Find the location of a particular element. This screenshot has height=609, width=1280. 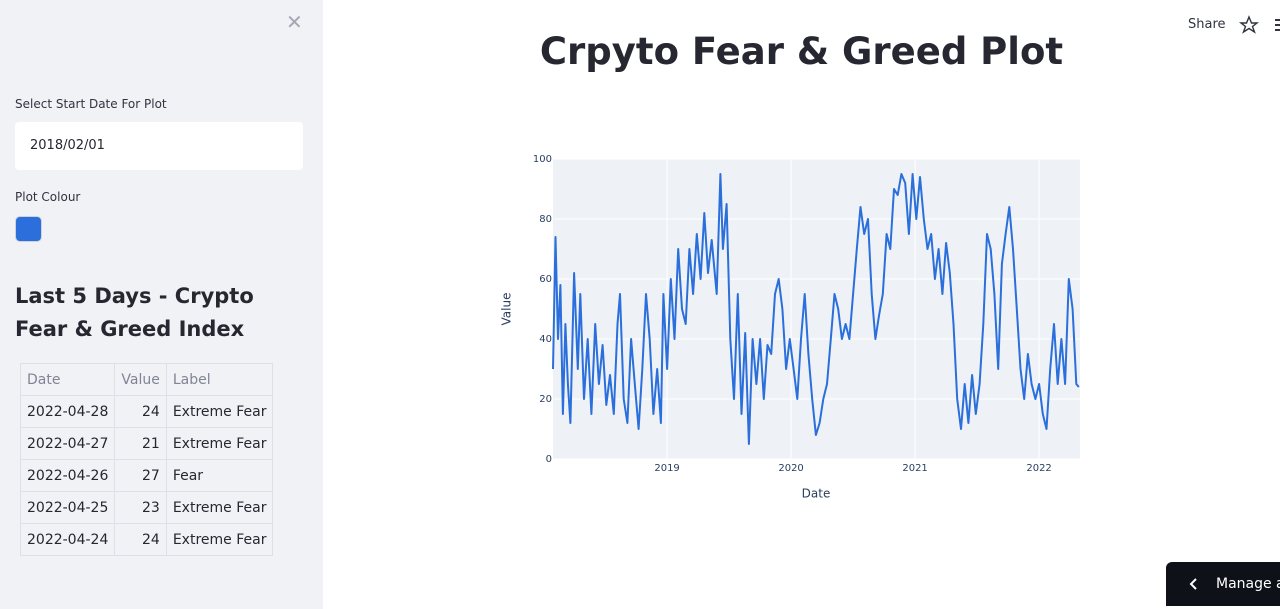

page-title: Crpyto Fear & Greed Plot is located at coordinates (801, 51).